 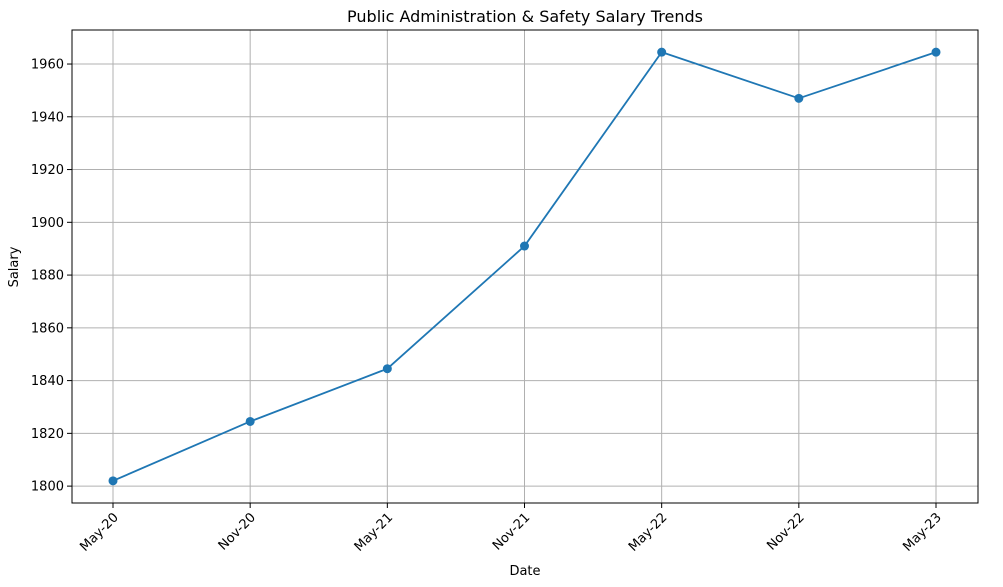 What do you see at coordinates (47, 276) in the screenshot?
I see `y-tick-label: 1880` at bounding box center [47, 276].